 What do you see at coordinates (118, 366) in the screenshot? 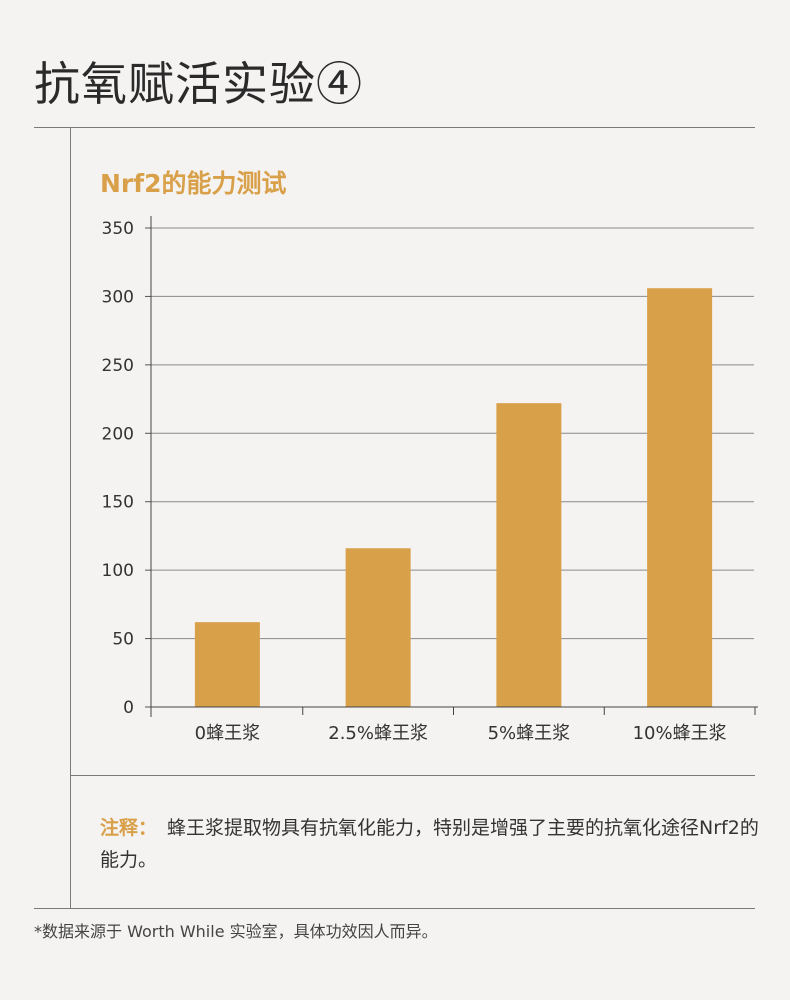
I see `y-tick-label: 250` at bounding box center [118, 366].